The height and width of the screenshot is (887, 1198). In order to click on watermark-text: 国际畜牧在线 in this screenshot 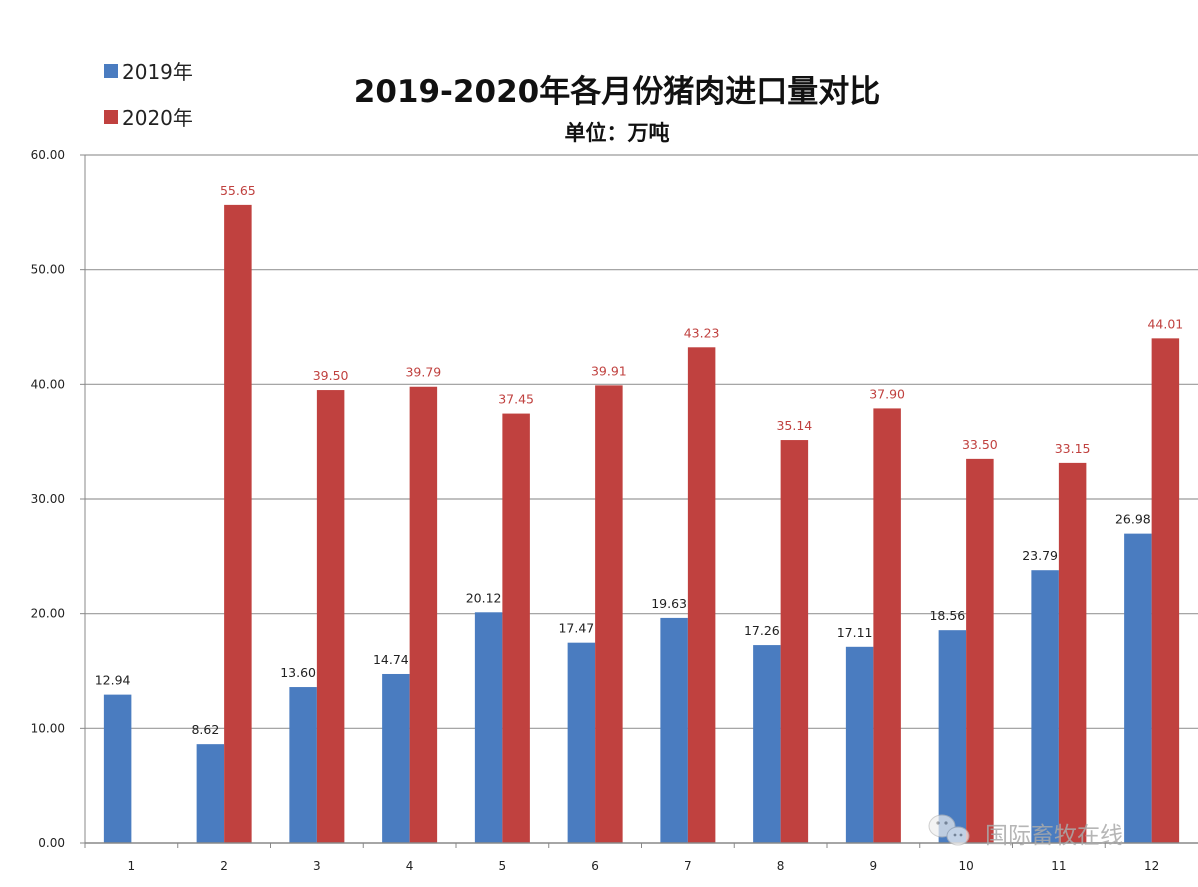, I will do `click(1054, 836)`.